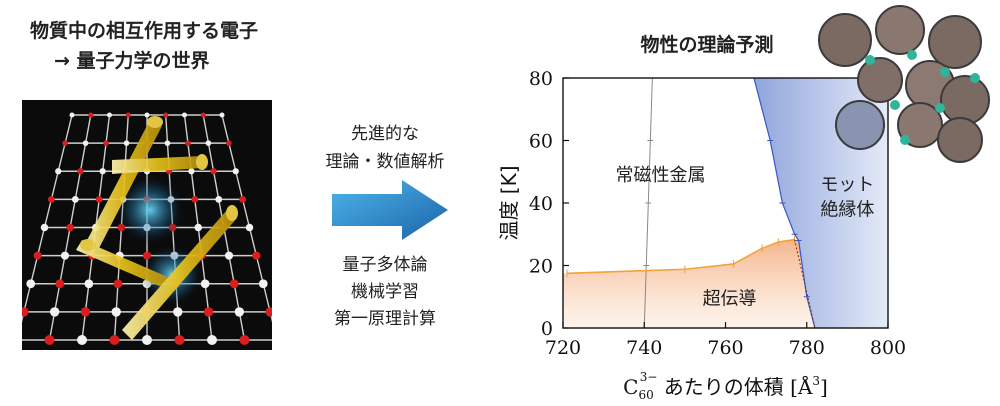  What do you see at coordinates (661, 175) in the screenshot?
I see `region-label-metal: 常磁性金属` at bounding box center [661, 175].